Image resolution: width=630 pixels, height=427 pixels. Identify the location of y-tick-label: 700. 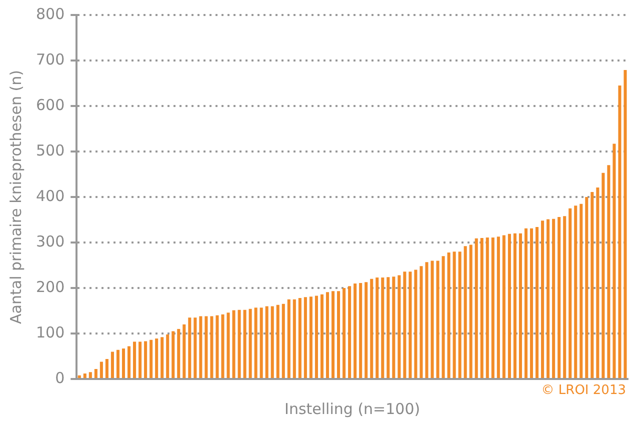
(50, 59).